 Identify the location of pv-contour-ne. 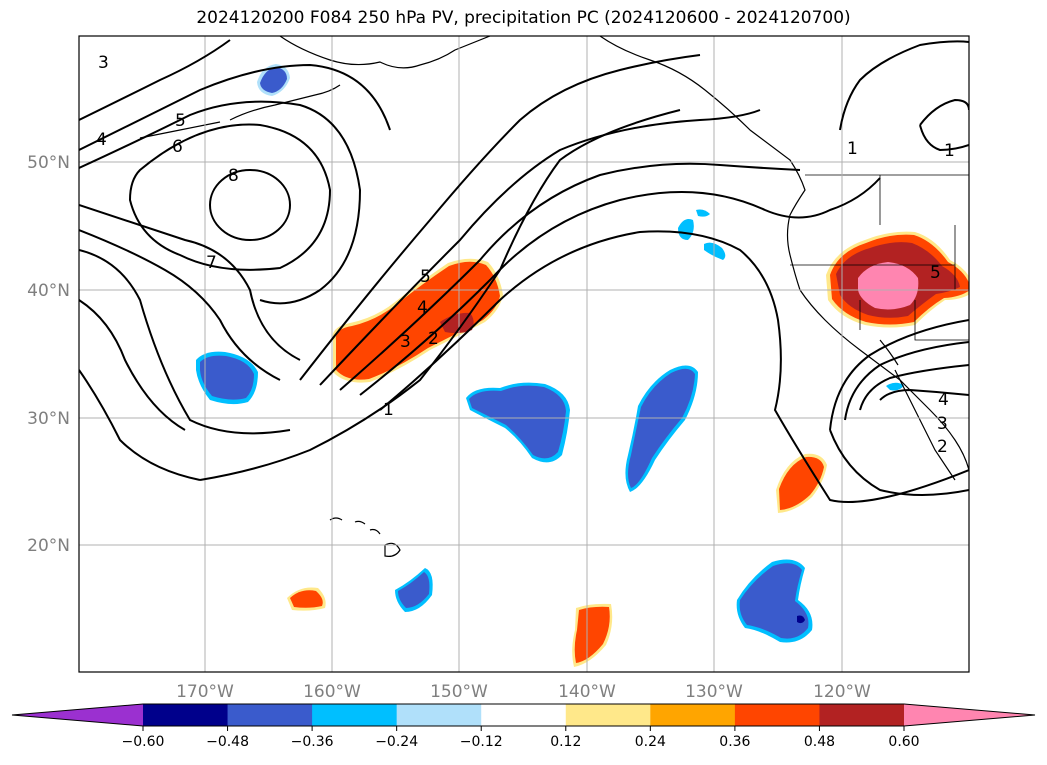
(904, 85).